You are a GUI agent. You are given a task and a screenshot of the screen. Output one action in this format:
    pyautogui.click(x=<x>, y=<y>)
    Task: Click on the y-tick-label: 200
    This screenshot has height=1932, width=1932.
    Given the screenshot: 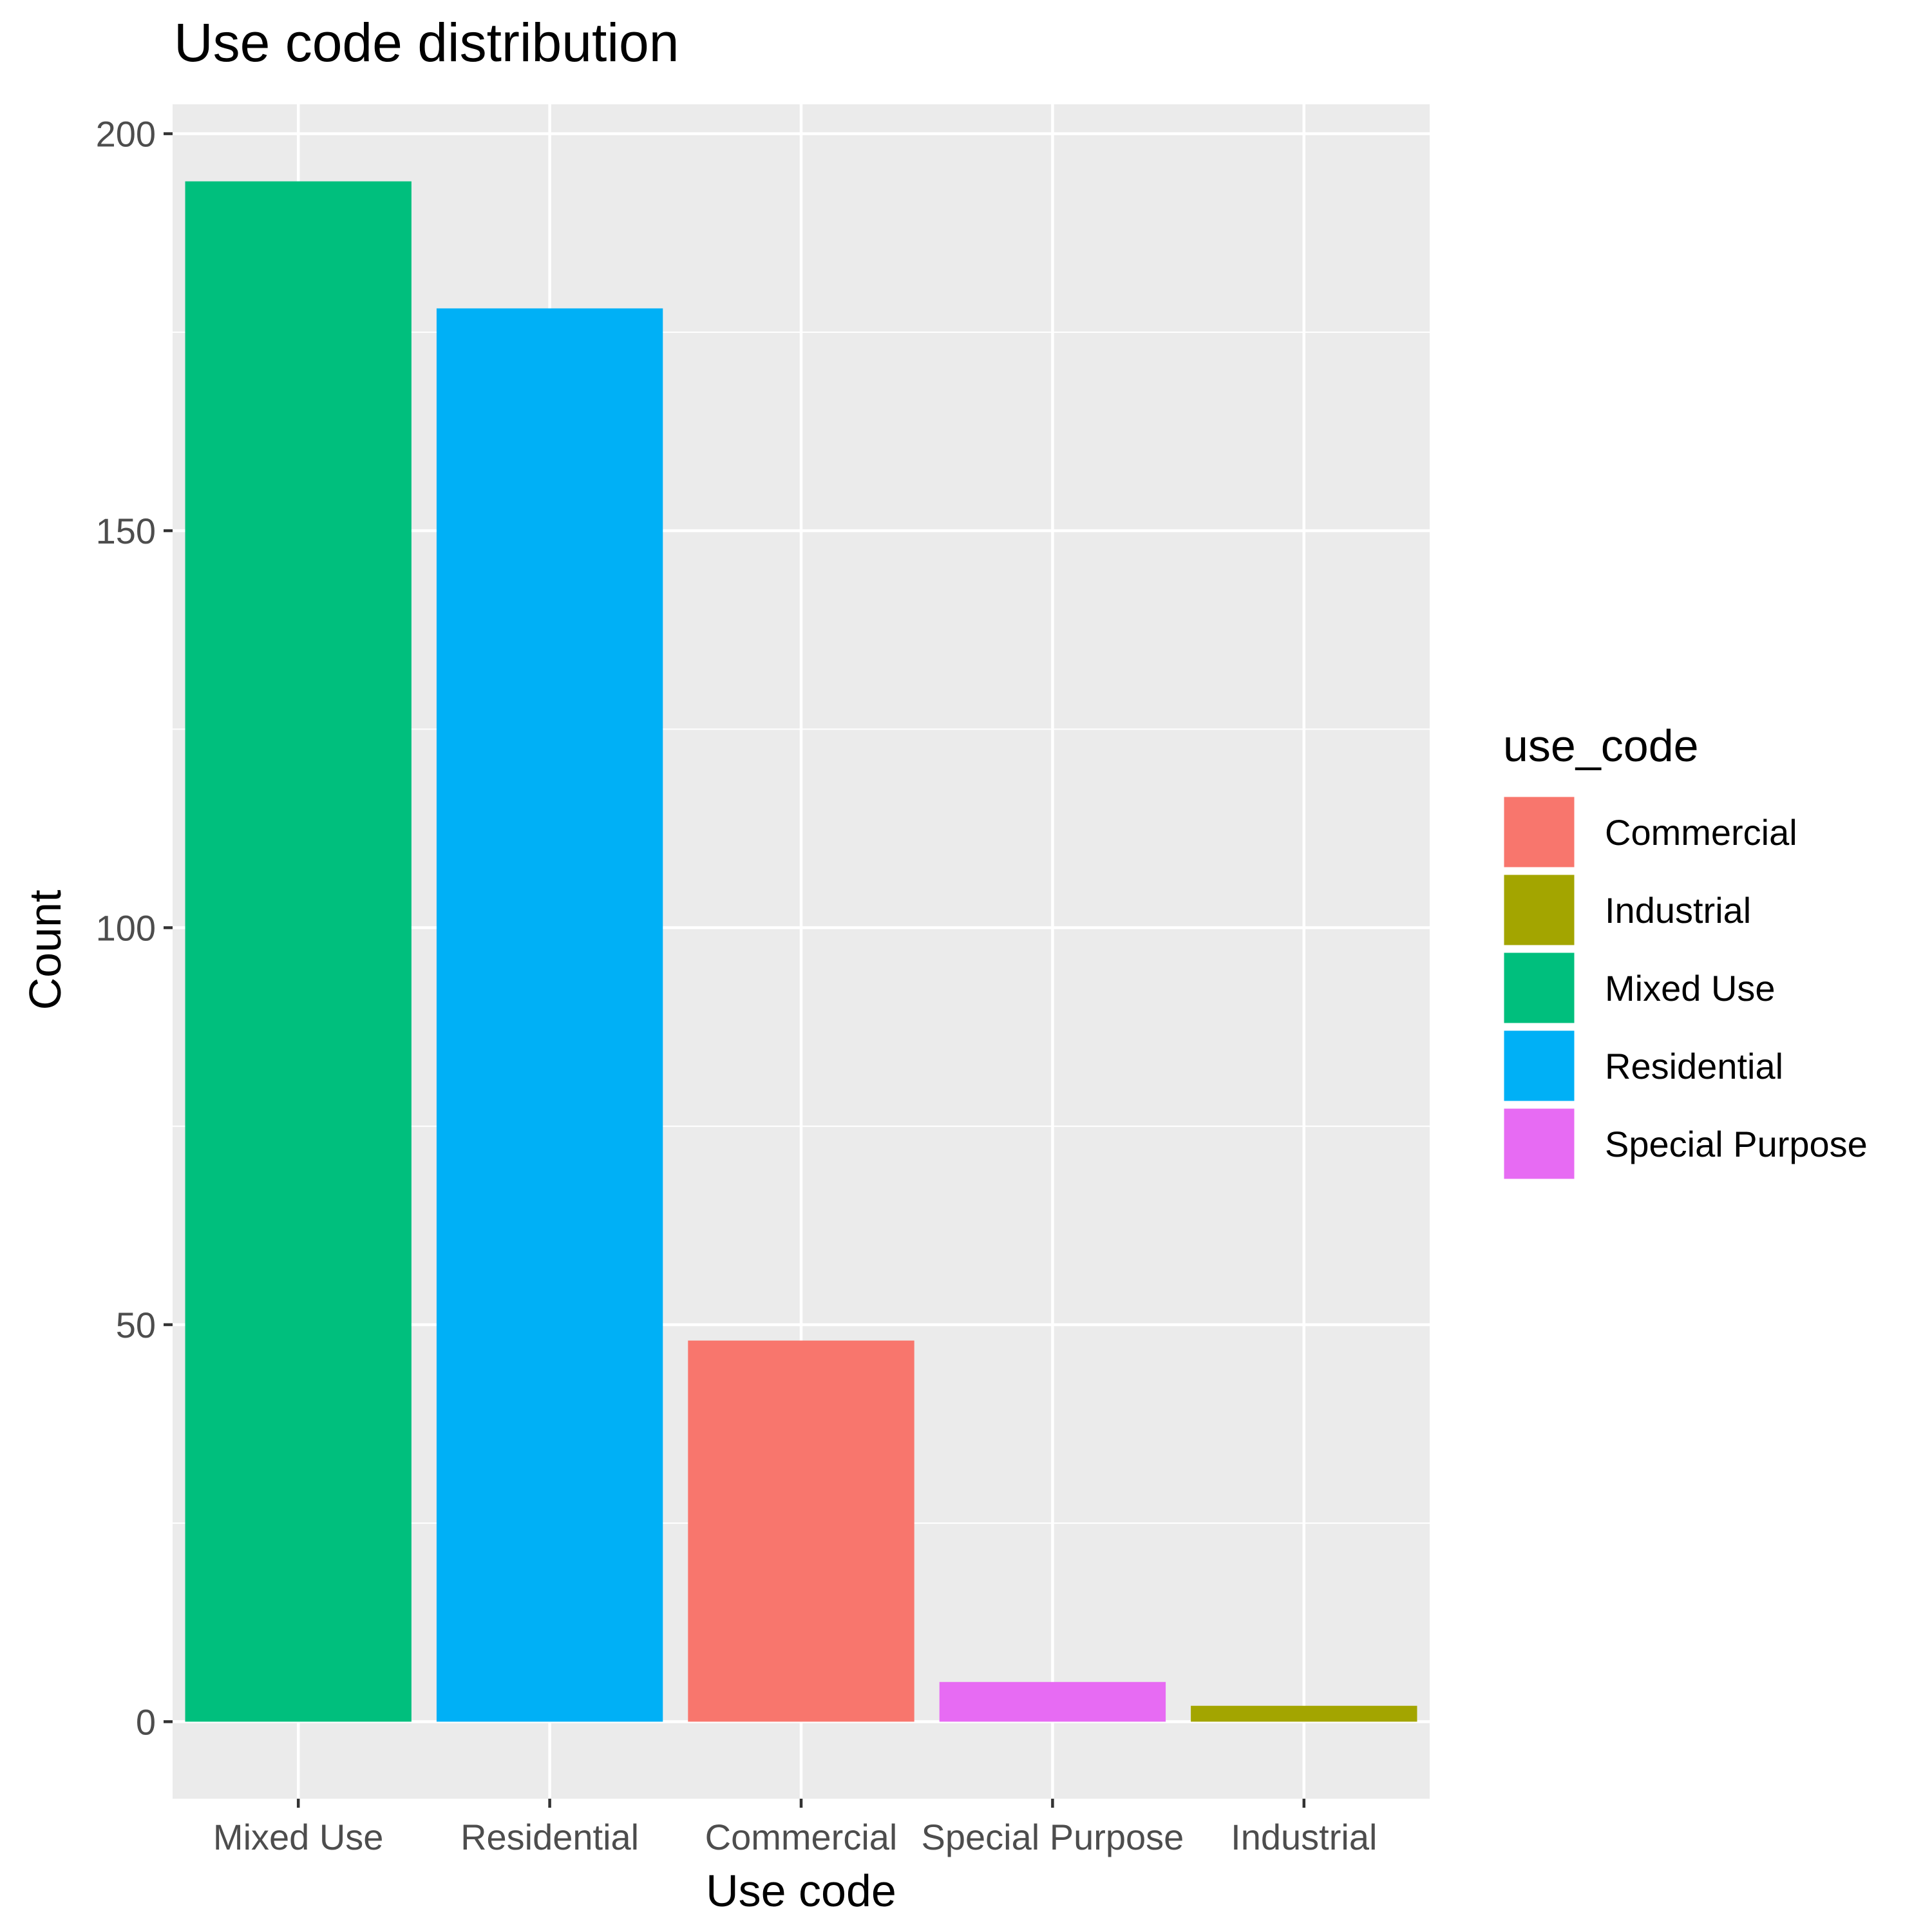 What is the action you would take?
    pyautogui.click(x=126, y=135)
    